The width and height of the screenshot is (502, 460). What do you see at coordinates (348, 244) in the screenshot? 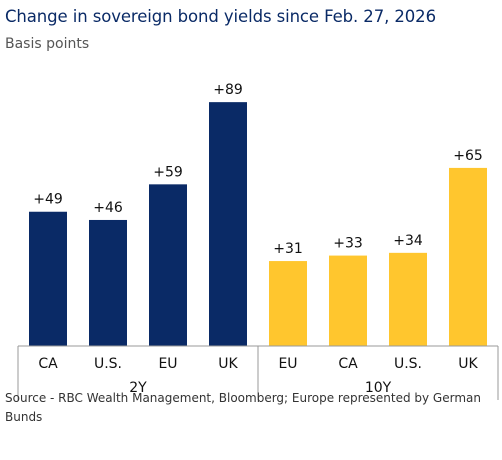
I see `data-label: +33` at bounding box center [348, 244].